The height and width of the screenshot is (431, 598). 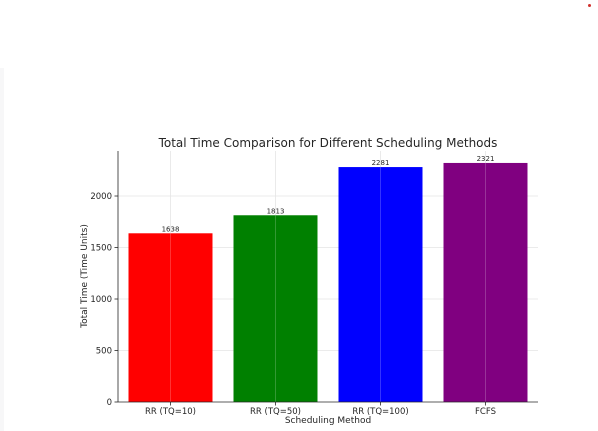 I want to click on status-dot-icon, so click(x=589, y=5).